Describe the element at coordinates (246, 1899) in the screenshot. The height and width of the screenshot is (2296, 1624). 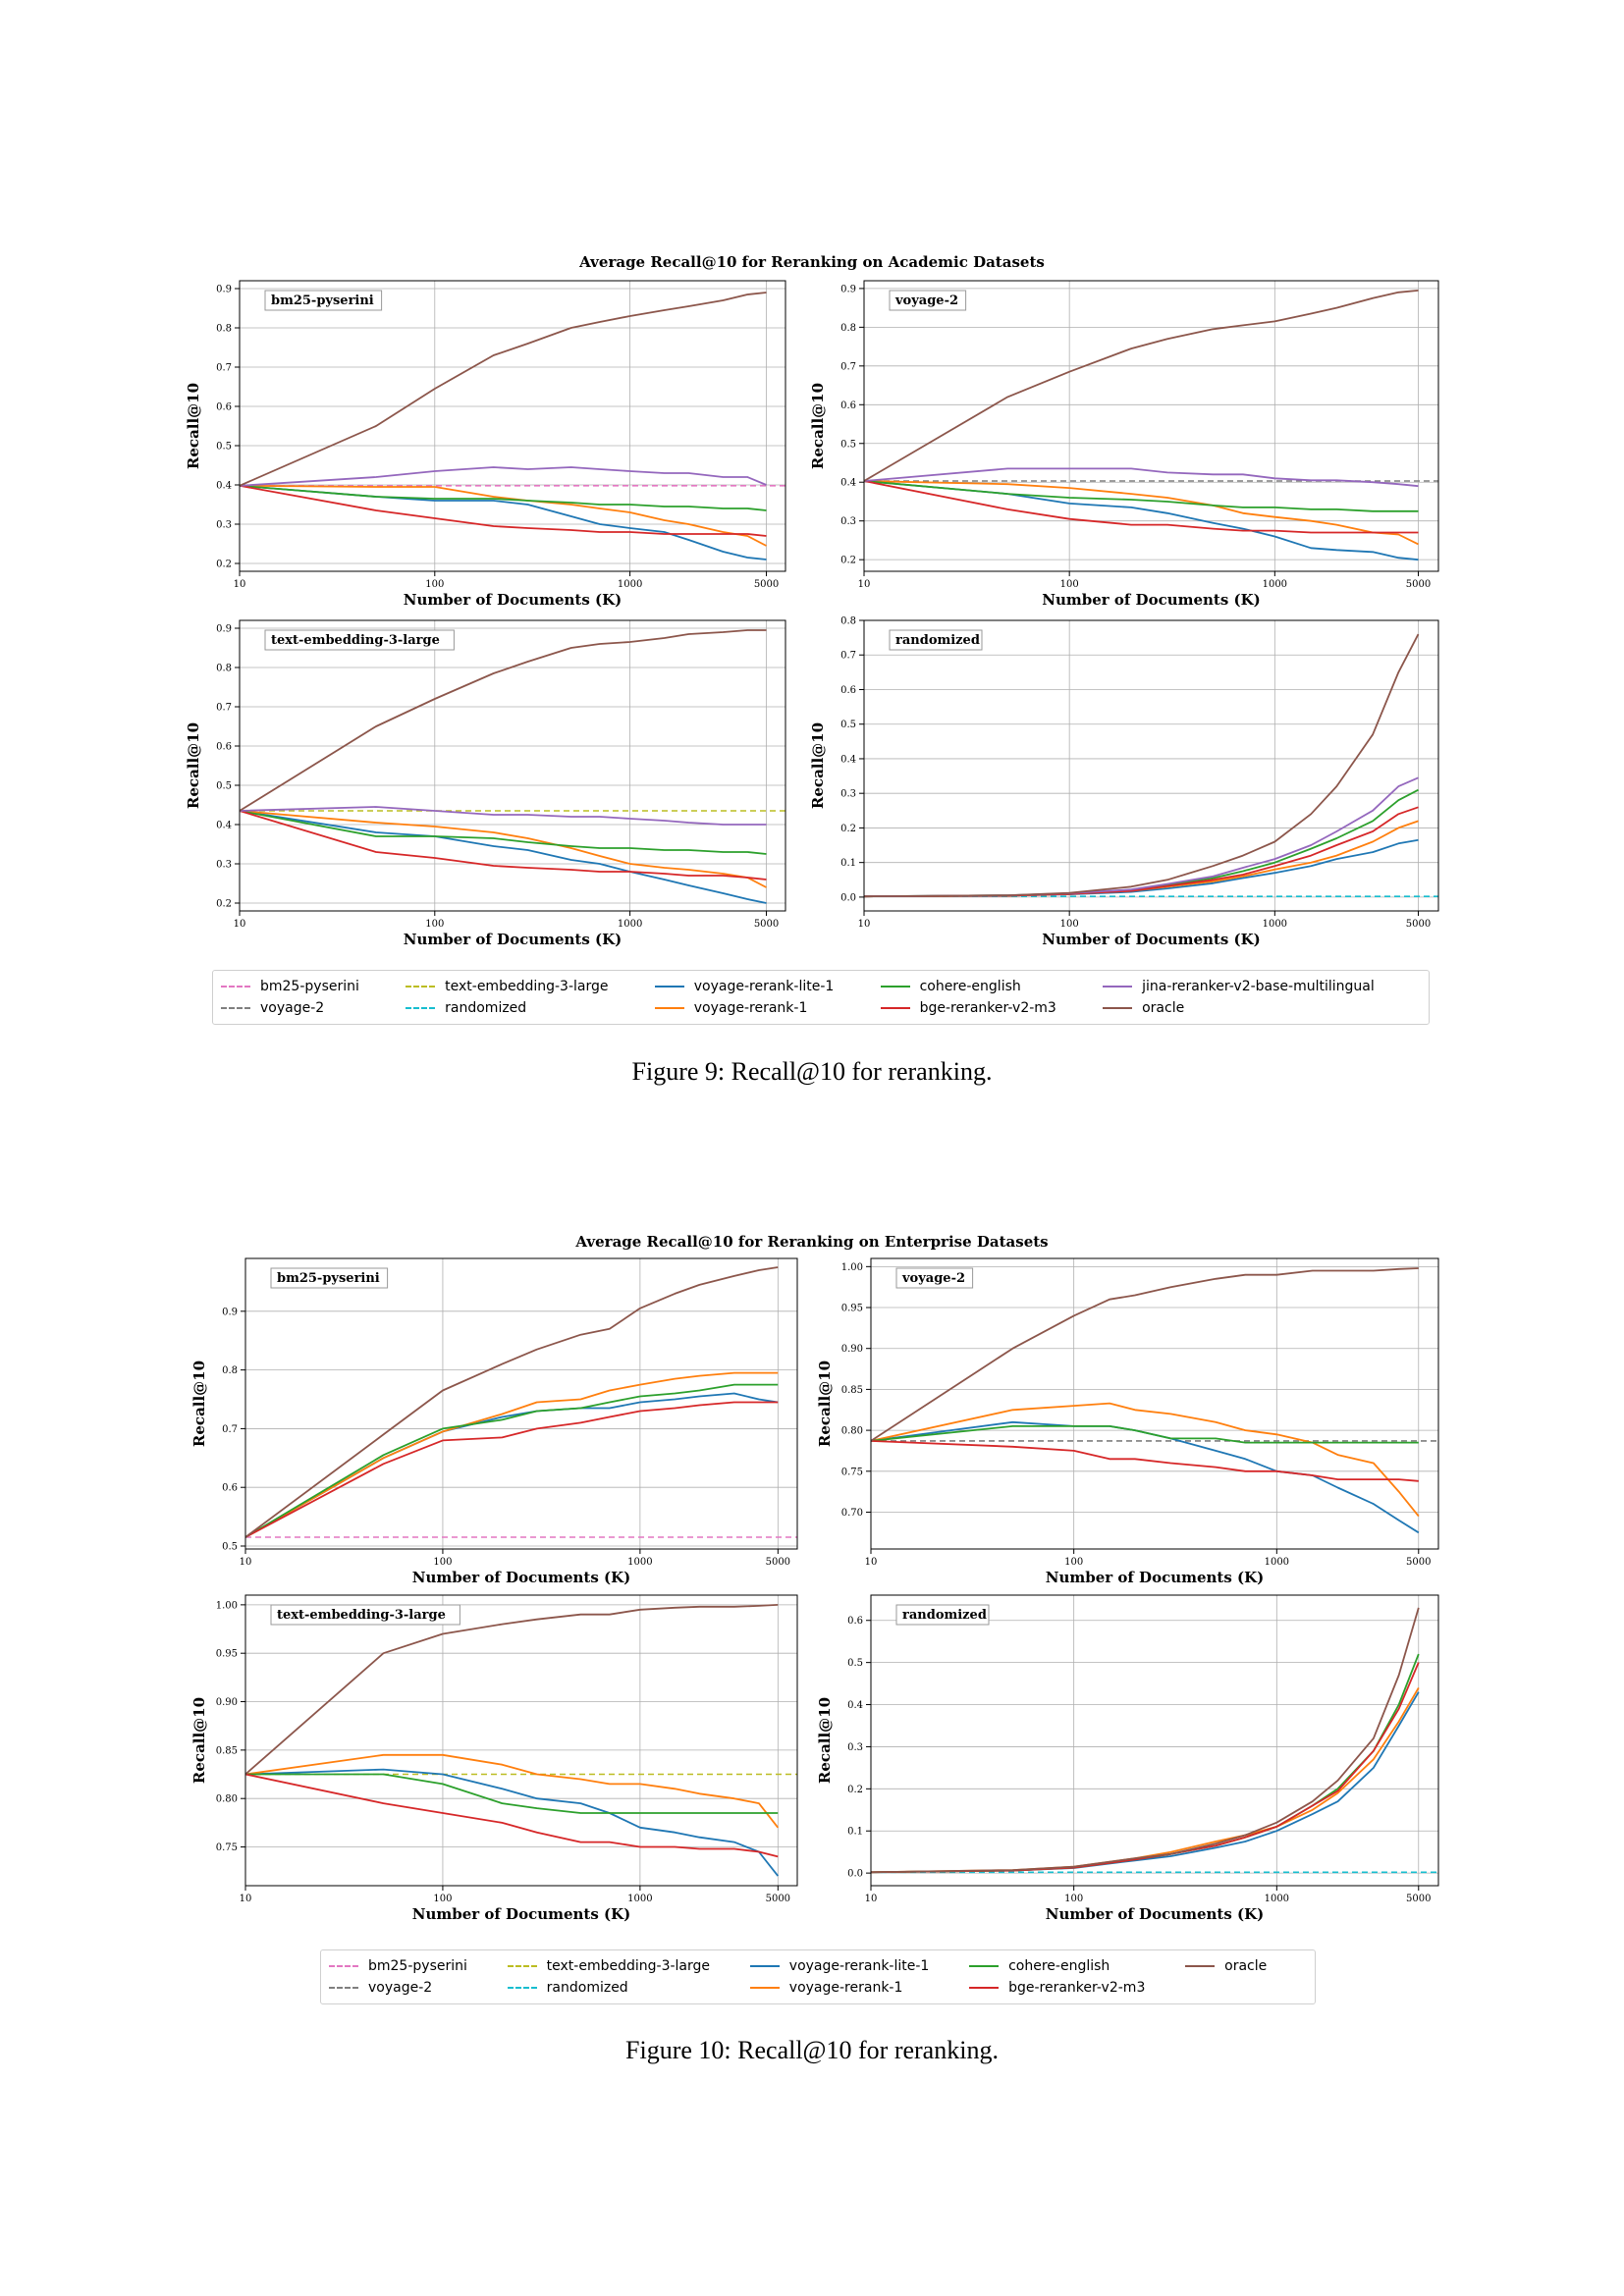
I see `x-tick-label: 10` at that location.